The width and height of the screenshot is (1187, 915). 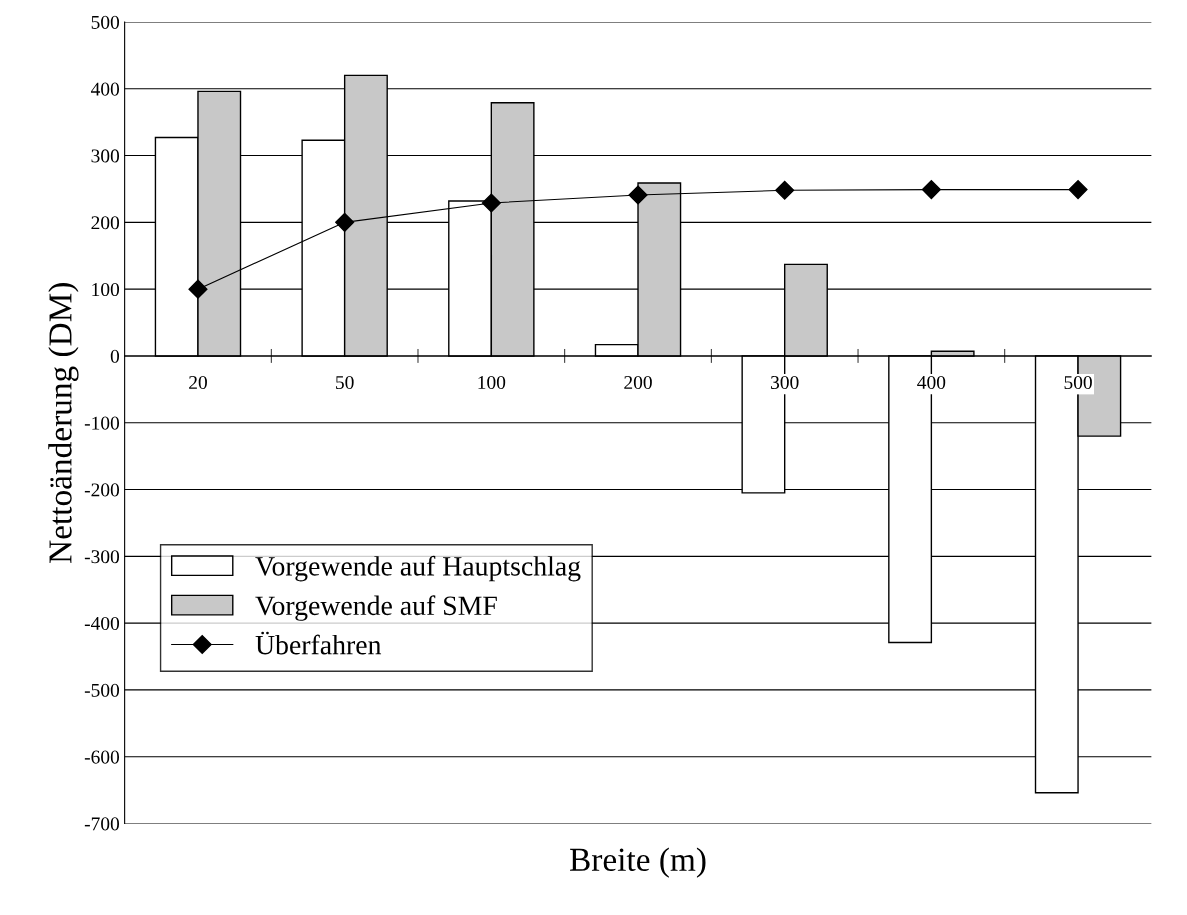 What do you see at coordinates (105, 89) in the screenshot?
I see `y-tick-label: 400` at bounding box center [105, 89].